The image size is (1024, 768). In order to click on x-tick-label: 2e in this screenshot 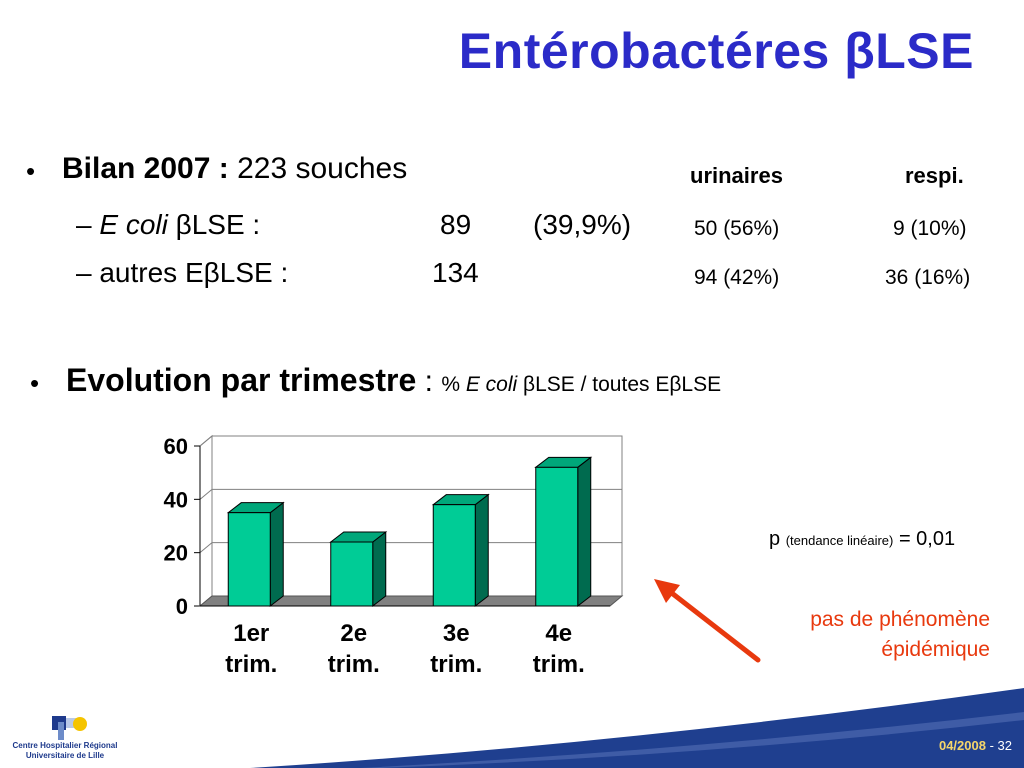, I will do `click(353, 633)`.